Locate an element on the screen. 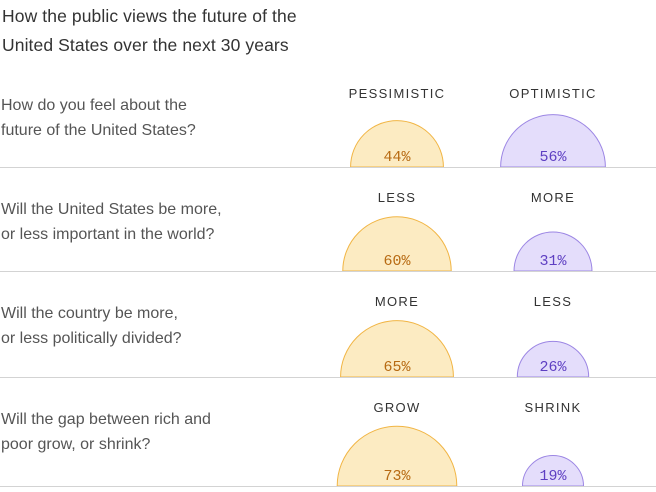 This screenshot has width=656, height=492. question-text-line: or less politically divided? is located at coordinates (91, 338).